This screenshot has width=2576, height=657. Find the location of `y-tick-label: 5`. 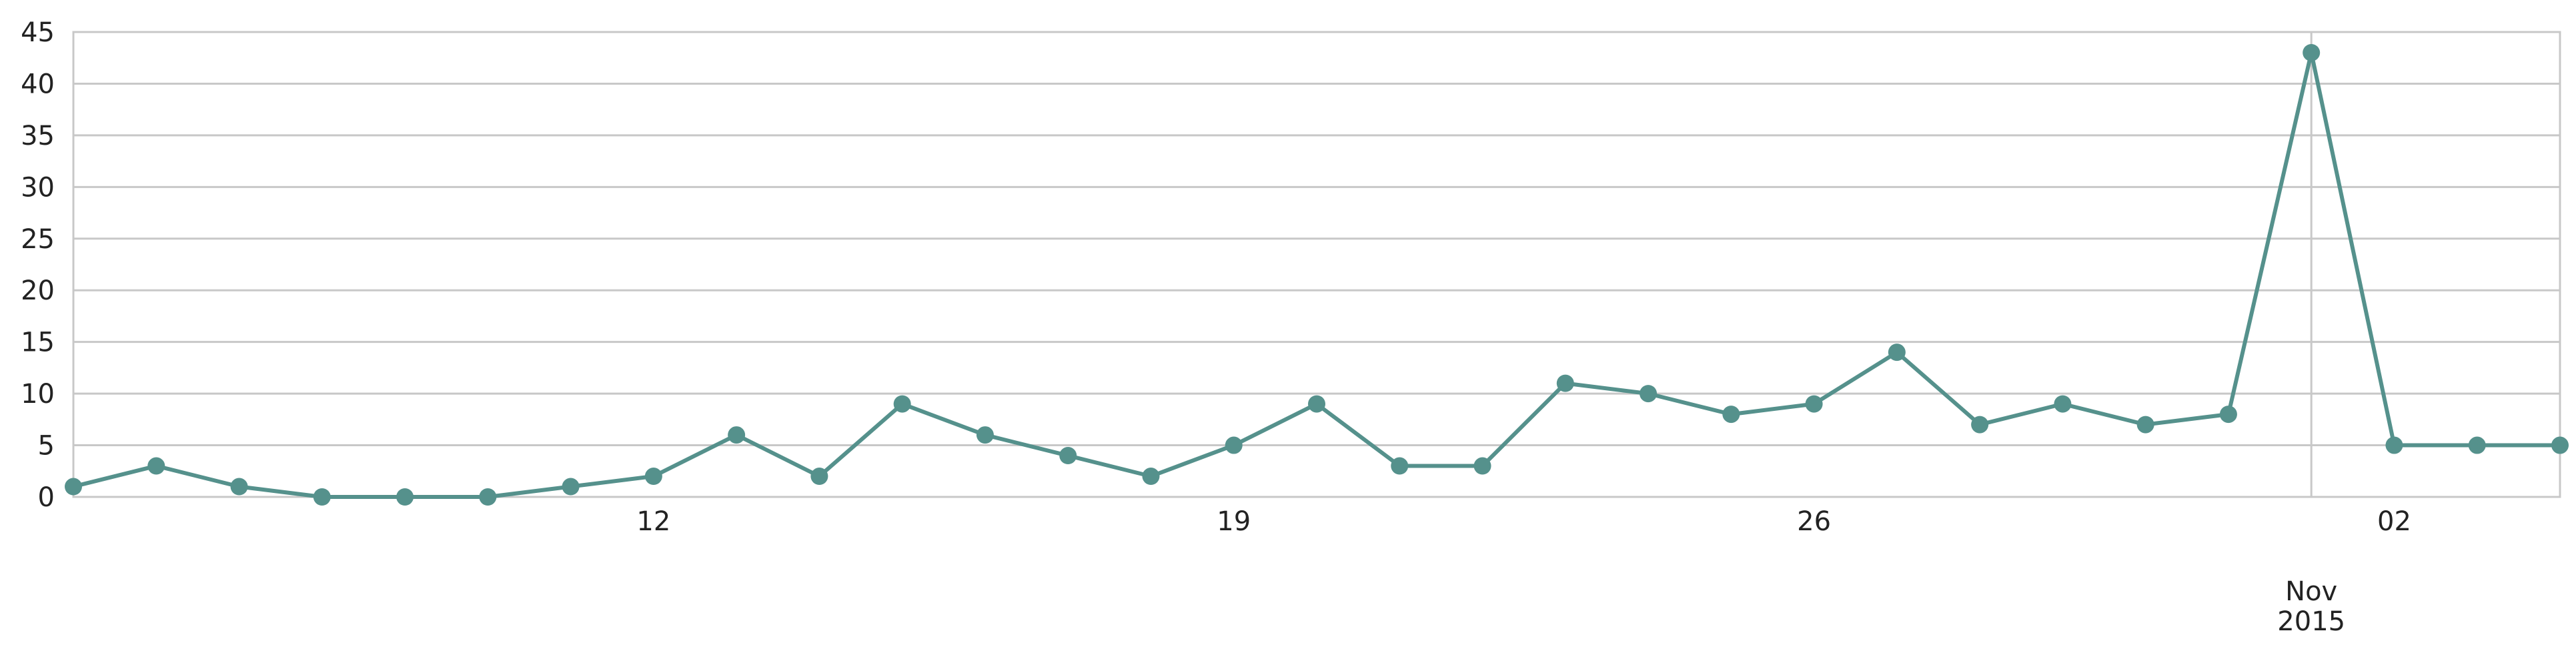

y-tick-label: 5 is located at coordinates (46, 446).